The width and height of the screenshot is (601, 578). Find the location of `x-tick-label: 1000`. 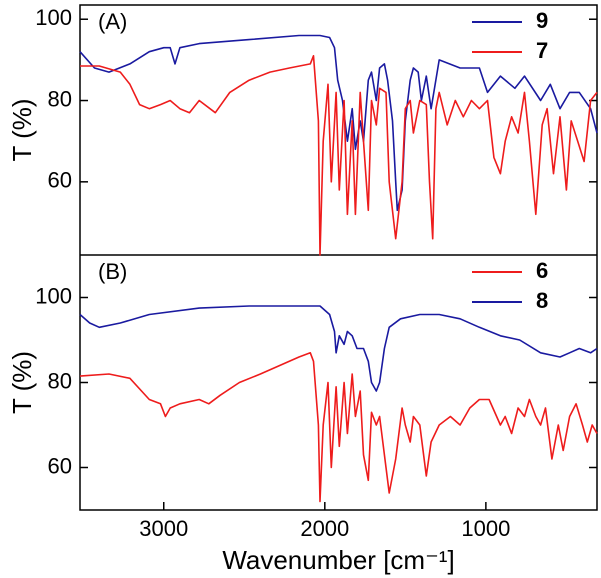

x-tick-label: 1000 is located at coordinates (485, 528).